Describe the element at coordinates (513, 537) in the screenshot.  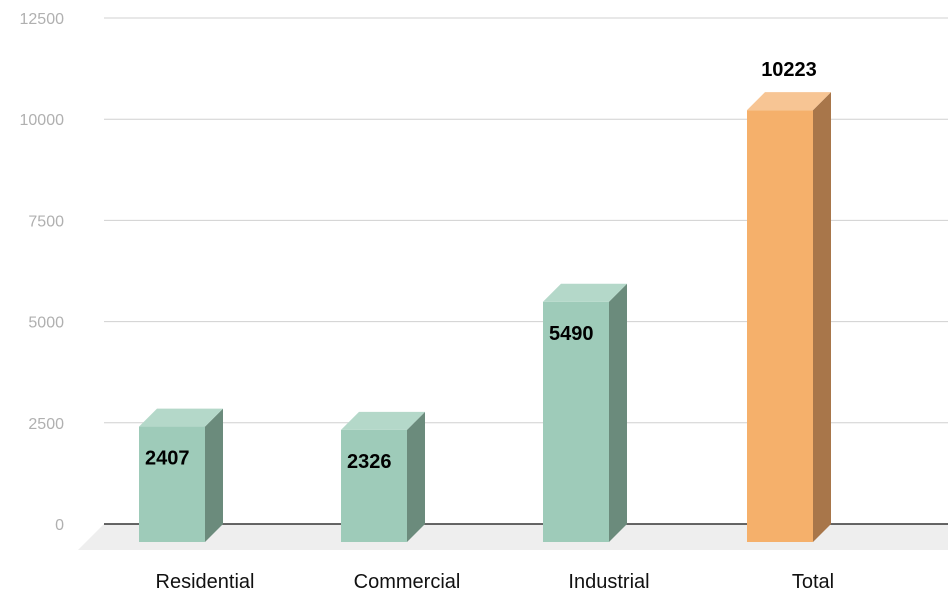
I see `chart-floor` at that location.